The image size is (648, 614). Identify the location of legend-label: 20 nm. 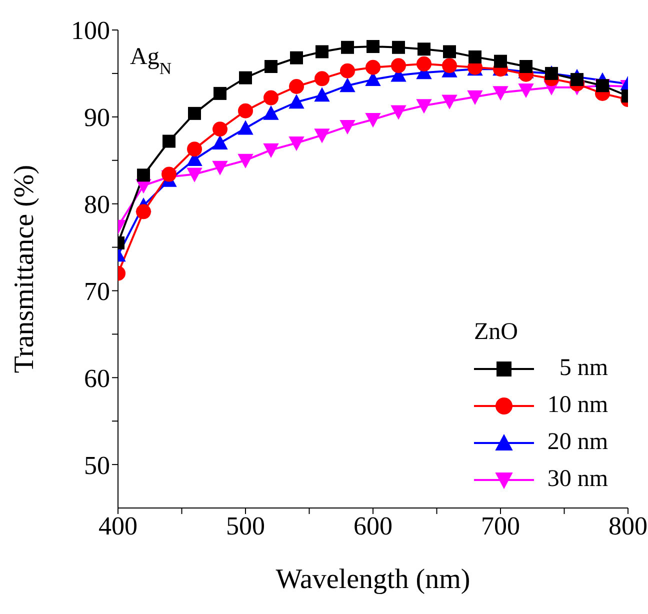
(577, 442).